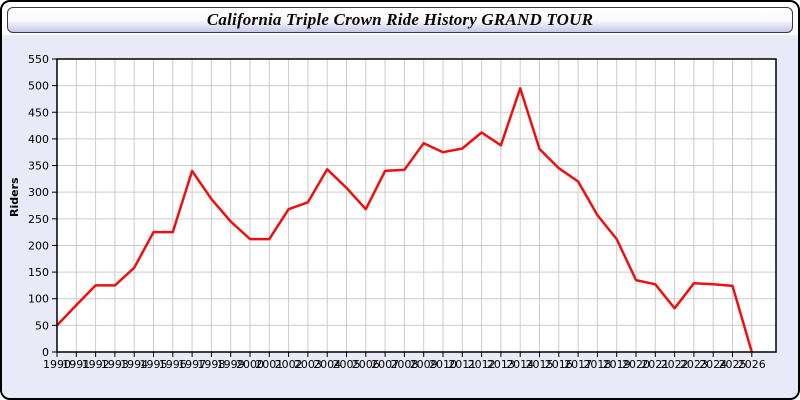  Describe the element at coordinates (501, 364) in the screenshot. I see `x-tick-label: 2013` at that location.